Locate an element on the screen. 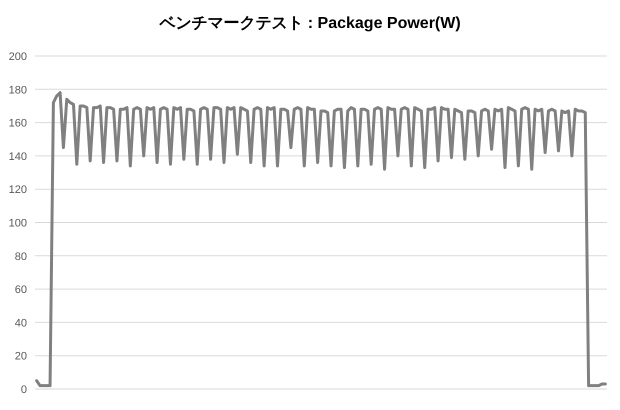 The height and width of the screenshot is (410, 620). y-tick-label: 20 is located at coordinates (20, 356).